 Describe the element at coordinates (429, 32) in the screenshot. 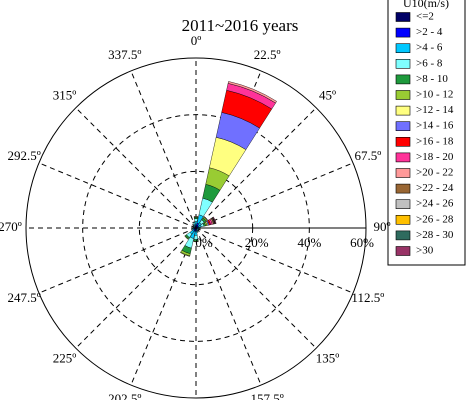

I see `legend-label: >2 - 4` at that location.